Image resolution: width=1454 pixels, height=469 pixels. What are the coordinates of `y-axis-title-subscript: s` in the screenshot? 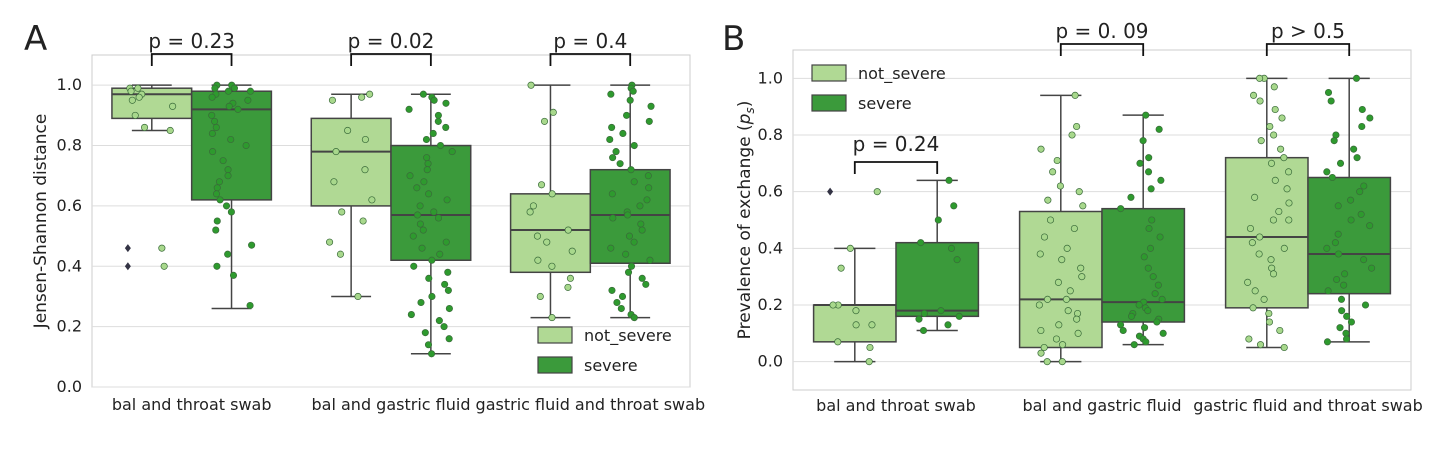 It's located at (750, 110).